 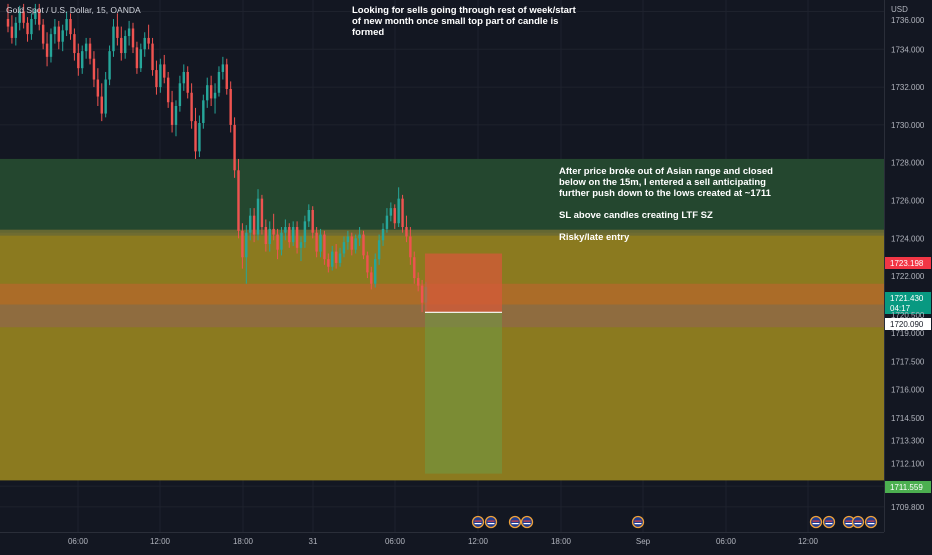 What do you see at coordinates (908, 418) in the screenshot?
I see `y-tick-label: 1714.500` at bounding box center [908, 418].